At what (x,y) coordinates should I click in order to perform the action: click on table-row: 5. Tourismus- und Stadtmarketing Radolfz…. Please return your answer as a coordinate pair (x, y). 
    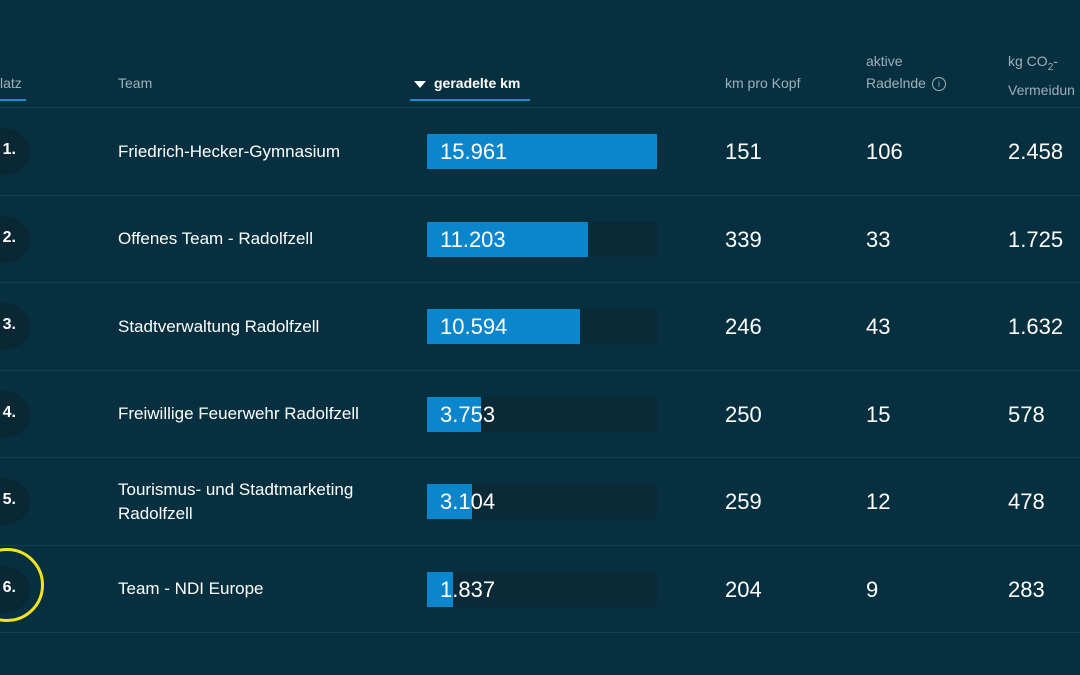
    Looking at the image, I should click on (540, 502).